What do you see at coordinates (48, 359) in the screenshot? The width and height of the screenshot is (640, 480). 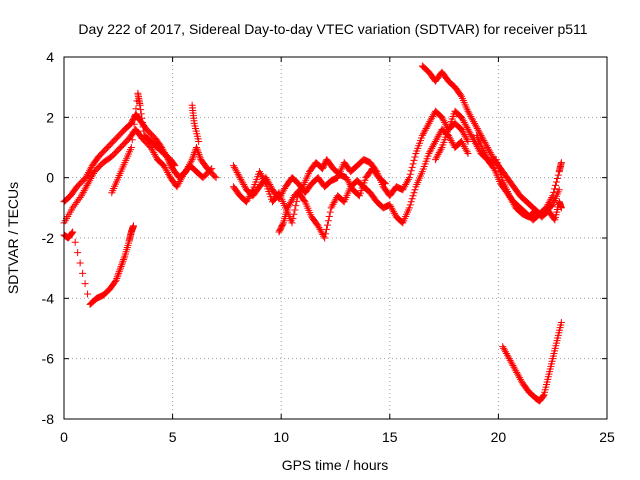 I see `y-tick-label: -6` at bounding box center [48, 359].